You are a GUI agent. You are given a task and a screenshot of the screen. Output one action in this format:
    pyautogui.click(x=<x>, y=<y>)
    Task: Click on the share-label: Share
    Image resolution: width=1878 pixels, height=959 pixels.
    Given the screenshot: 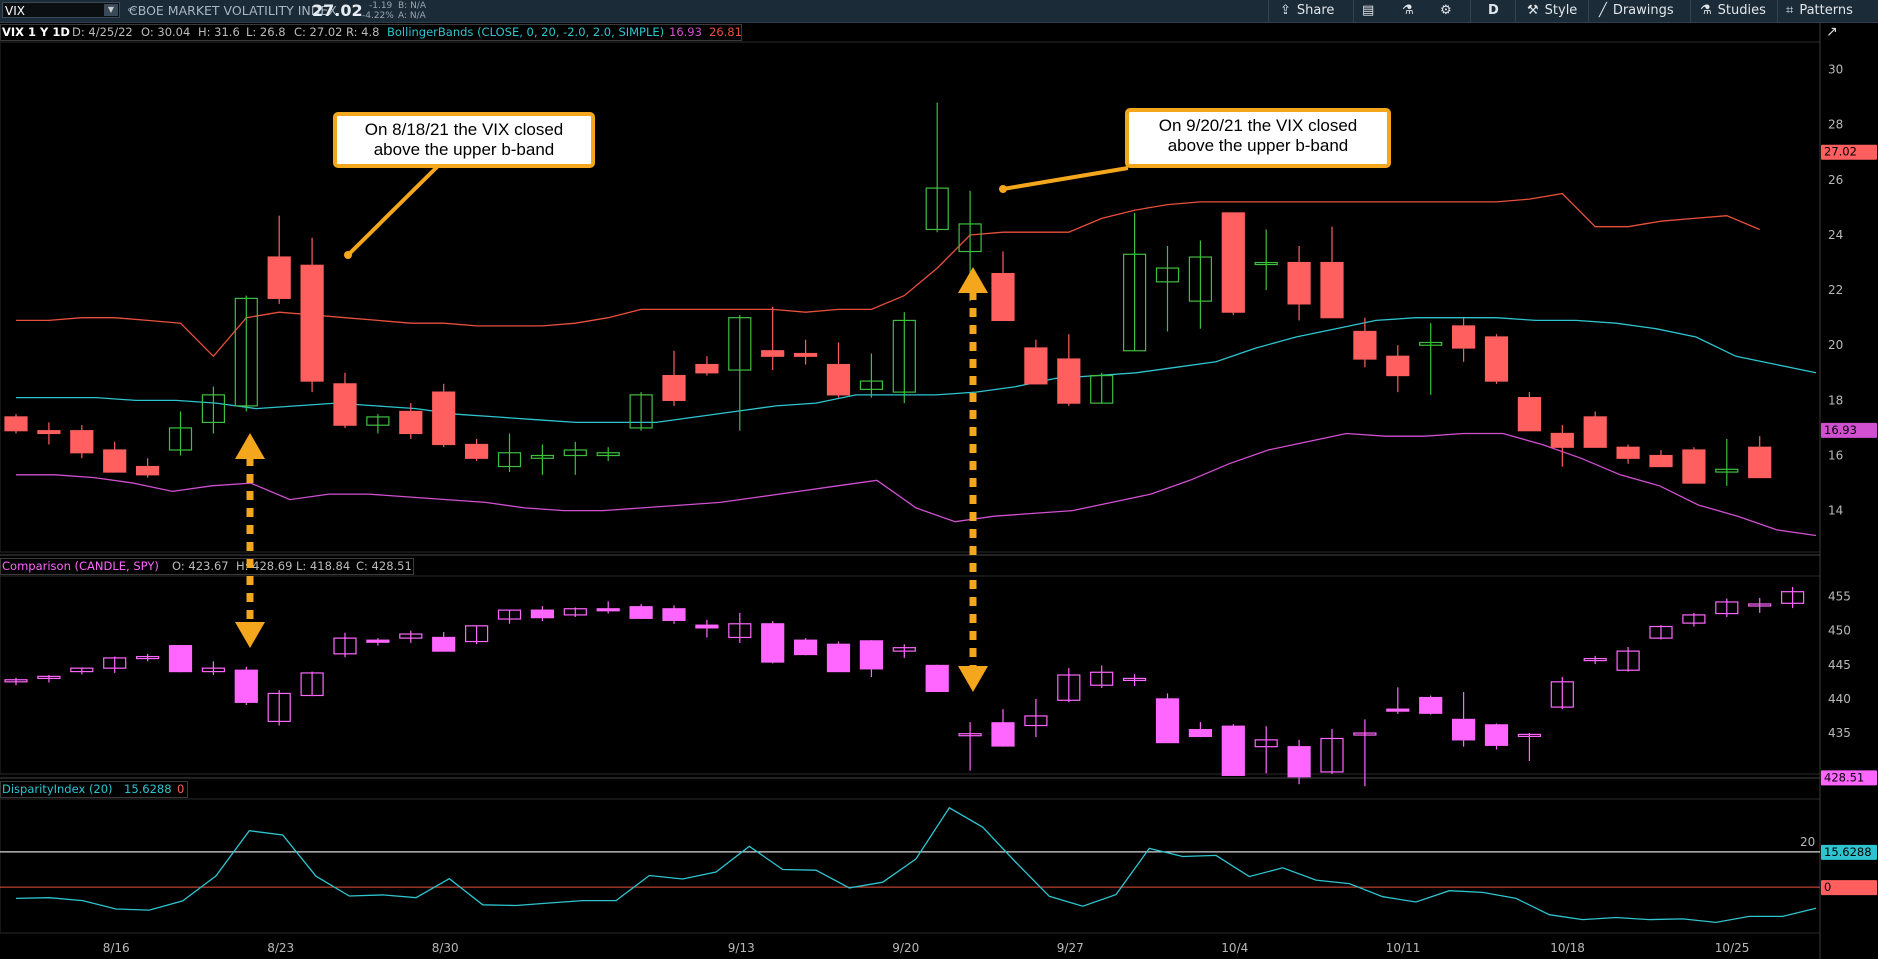 What is the action you would take?
    pyautogui.click(x=1315, y=10)
    